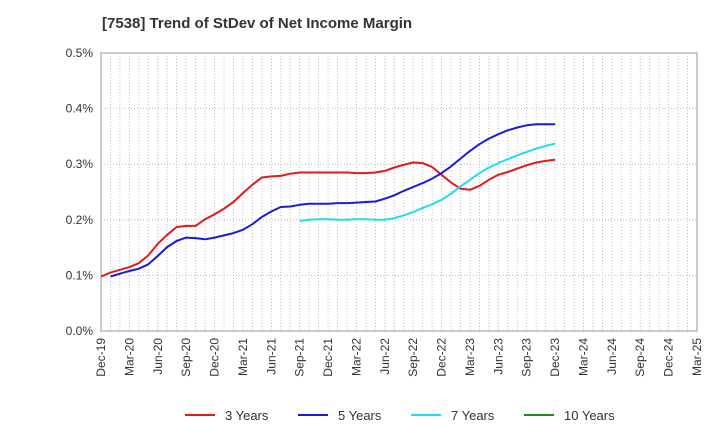 Image resolution: width=720 pixels, height=440 pixels. I want to click on x-tick-label: Jun-21, so click(271, 356).